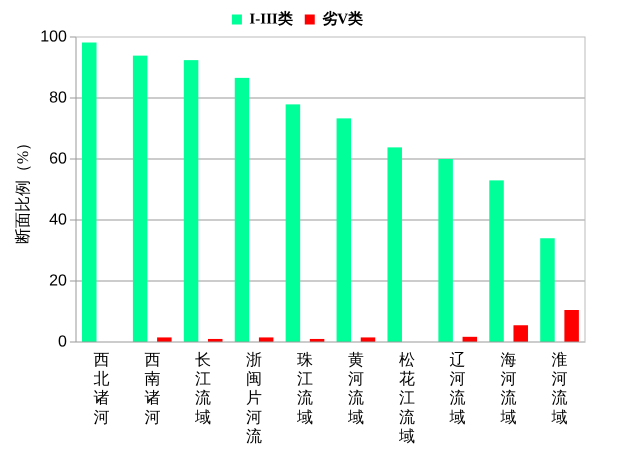 The height and width of the screenshot is (455, 640). What do you see at coordinates (101, 389) in the screenshot?
I see `x-tick-label: 西北诸河` at bounding box center [101, 389].